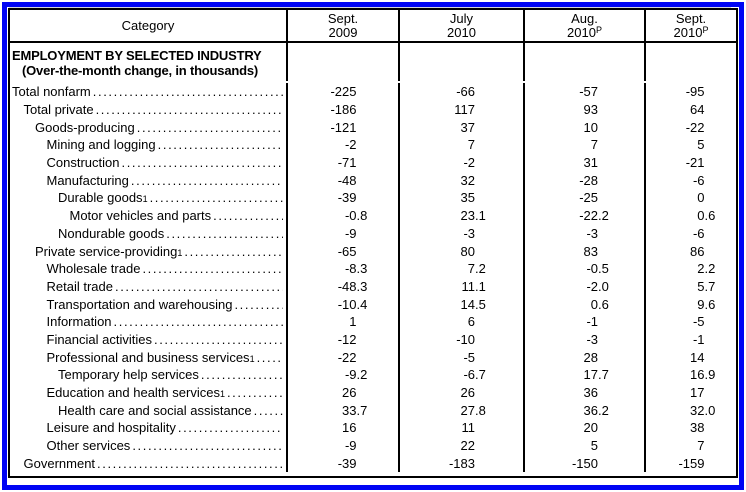 The height and width of the screenshot is (492, 746). Describe the element at coordinates (343, 127) in the screenshot. I see `cell-value: -121` at that location.